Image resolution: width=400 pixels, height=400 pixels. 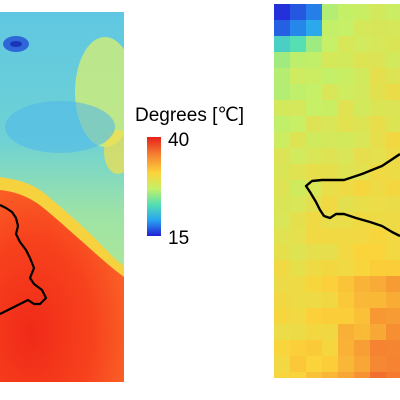 I want to click on legend-max-label: 40, so click(x=179, y=140).